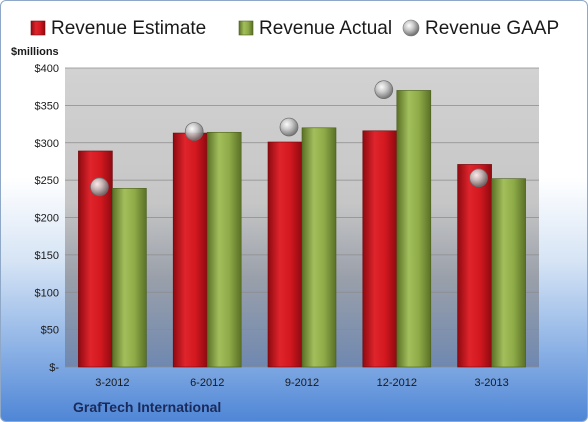 Image resolution: width=588 pixels, height=422 pixels. What do you see at coordinates (147, 407) in the screenshot?
I see `company-name: GrafTech International` at bounding box center [147, 407].